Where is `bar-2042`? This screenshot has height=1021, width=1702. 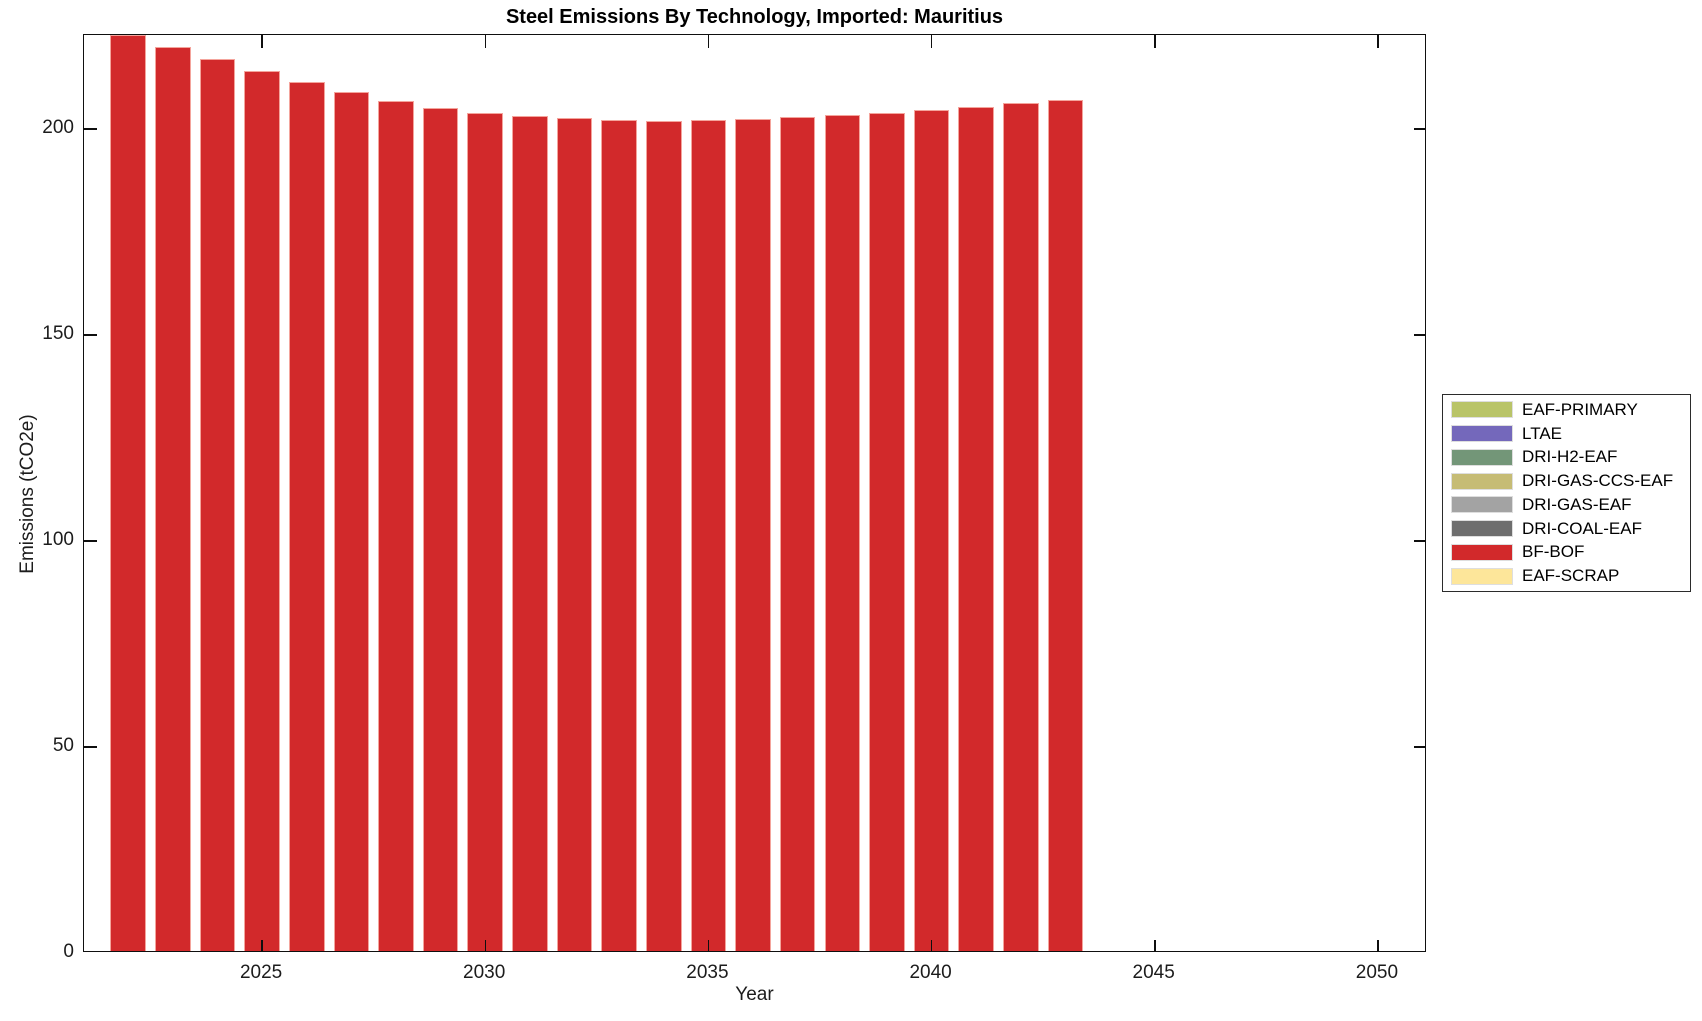 bar-2042 is located at coordinates (1021, 527).